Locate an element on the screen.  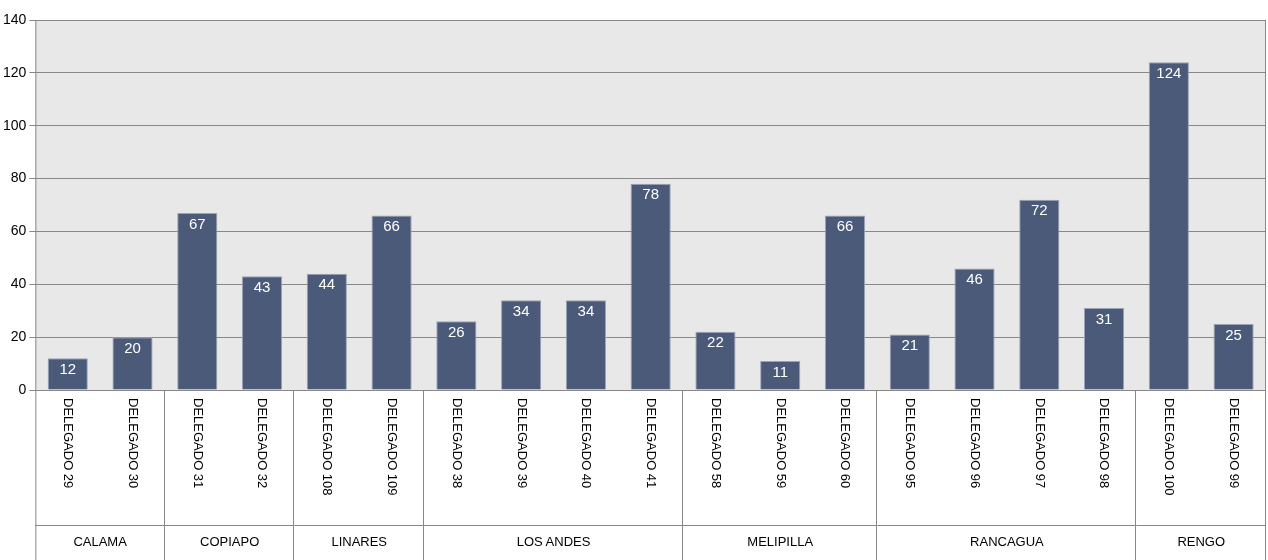
data-label: 12 is located at coordinates (68, 368).